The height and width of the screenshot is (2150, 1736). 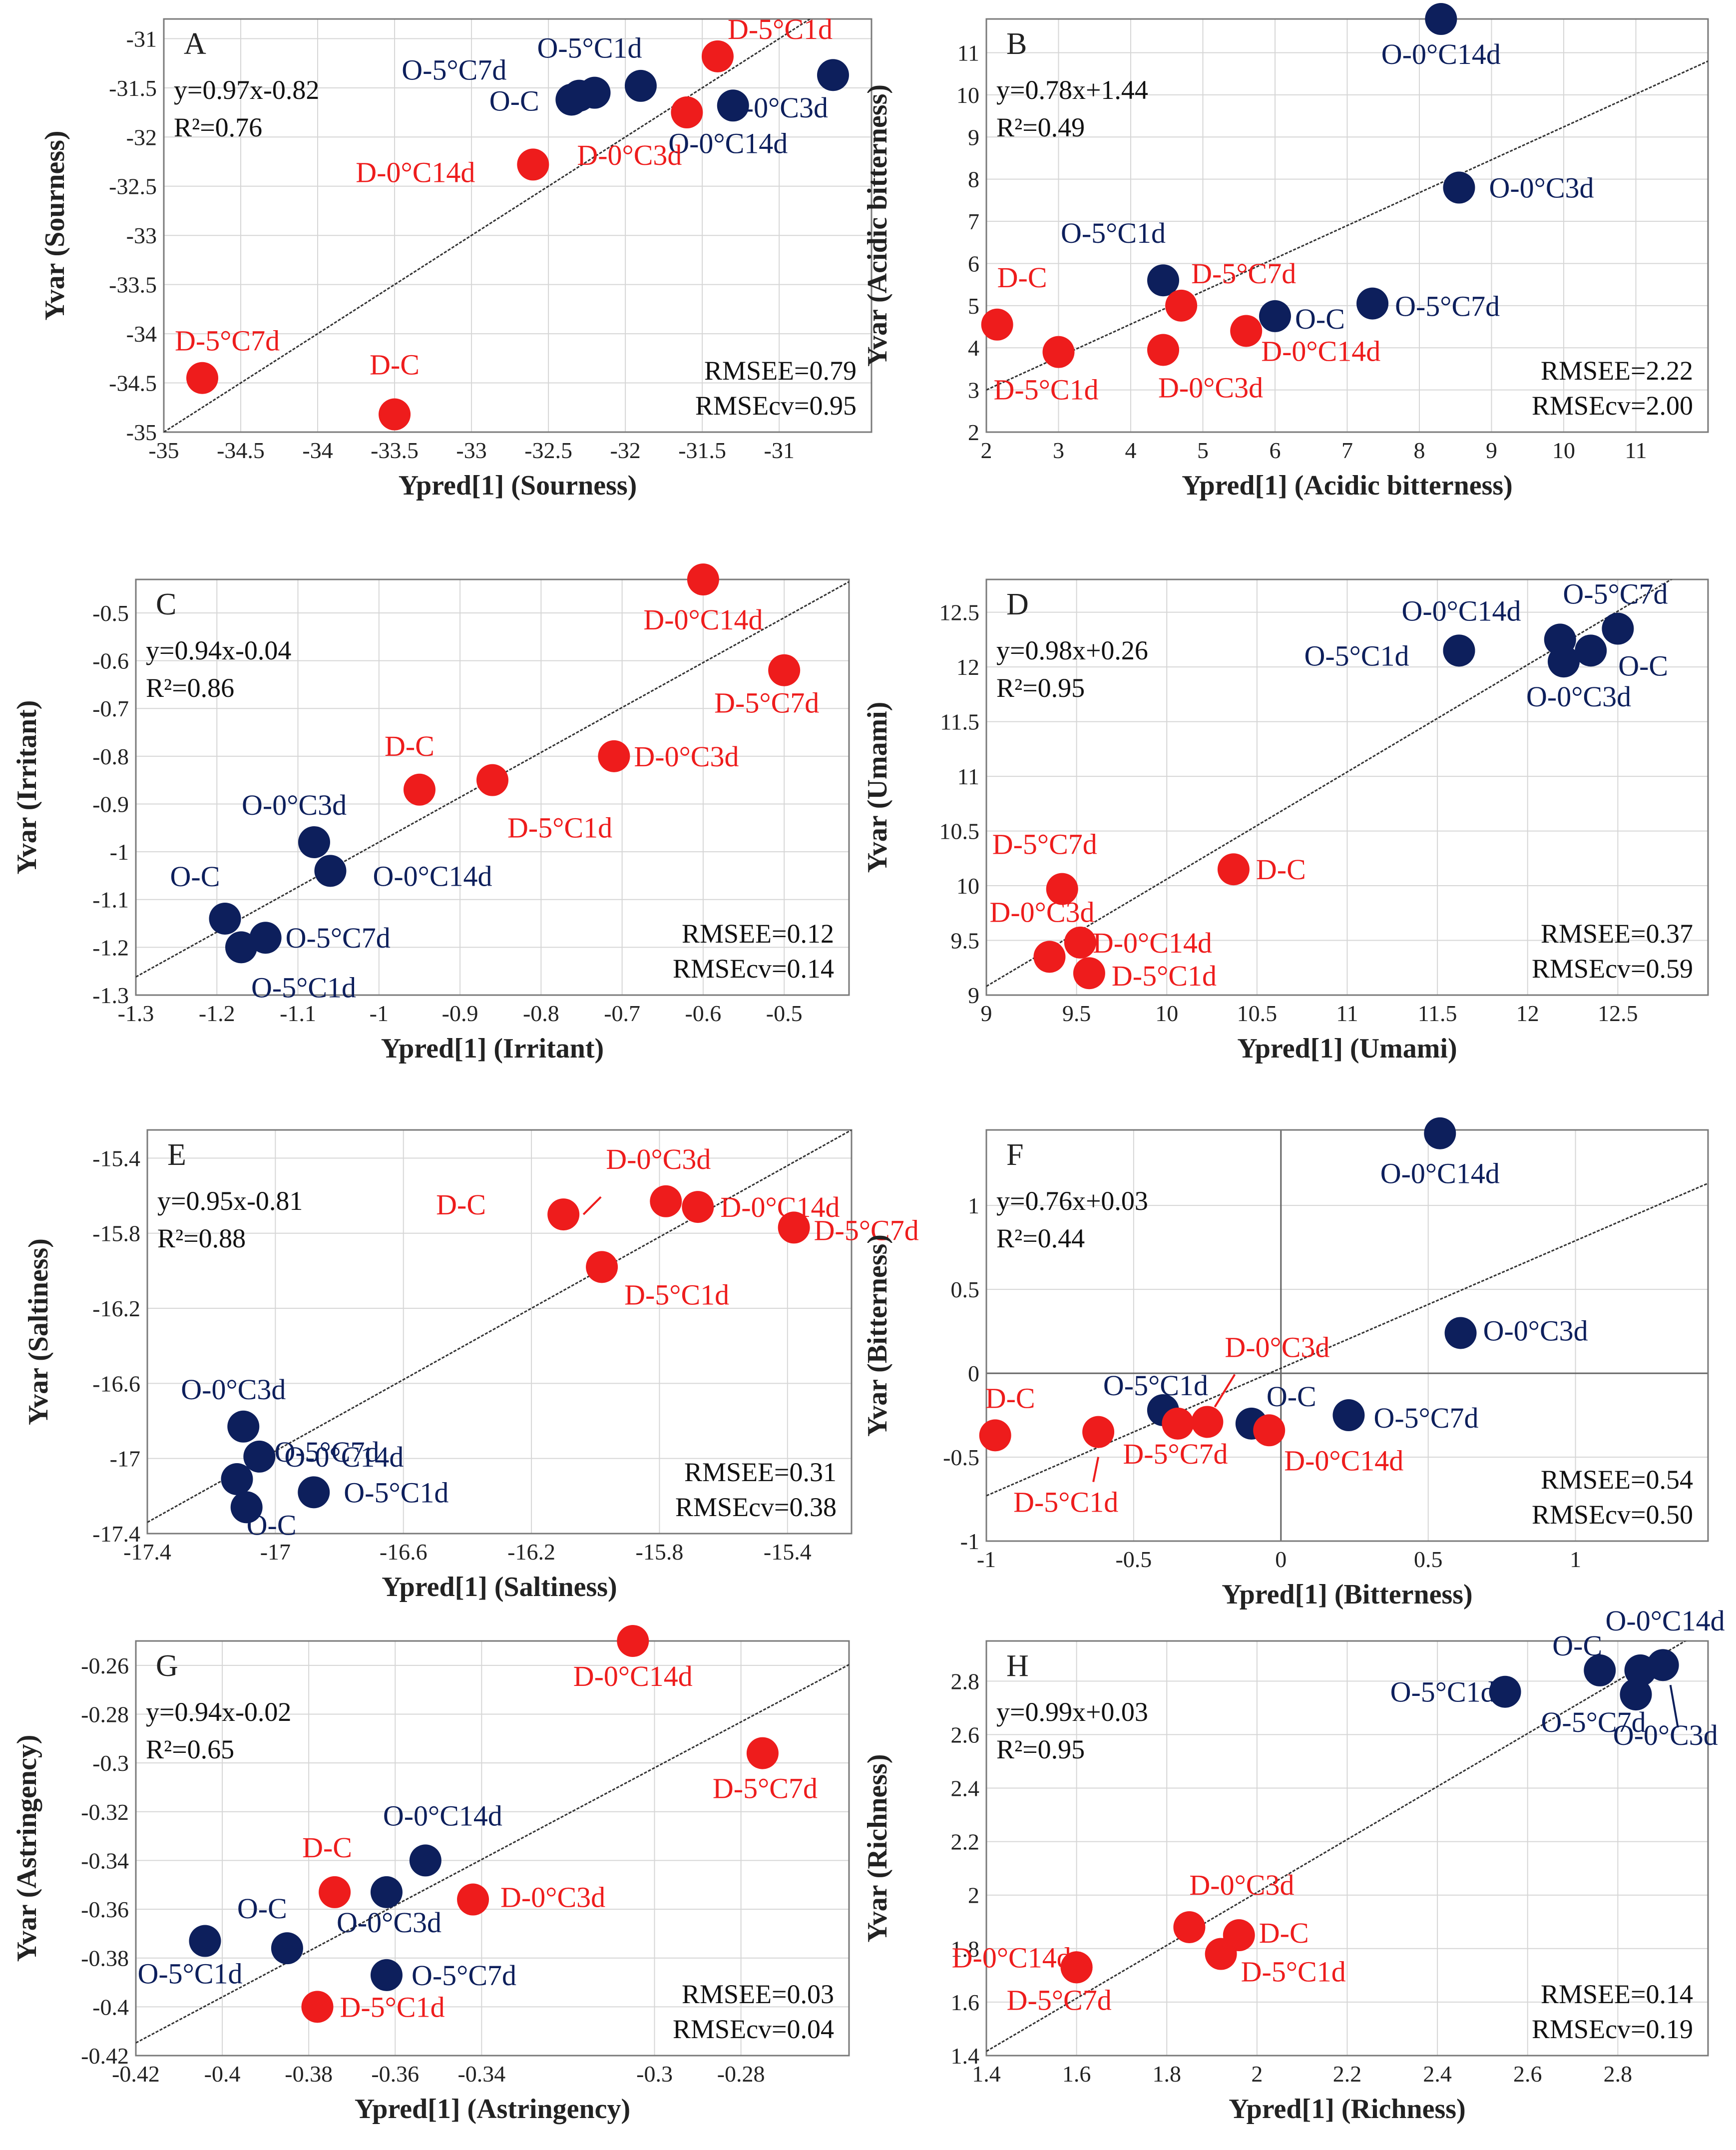 What do you see at coordinates (133, 186) in the screenshot?
I see `y-tick-label: -32.5` at bounding box center [133, 186].